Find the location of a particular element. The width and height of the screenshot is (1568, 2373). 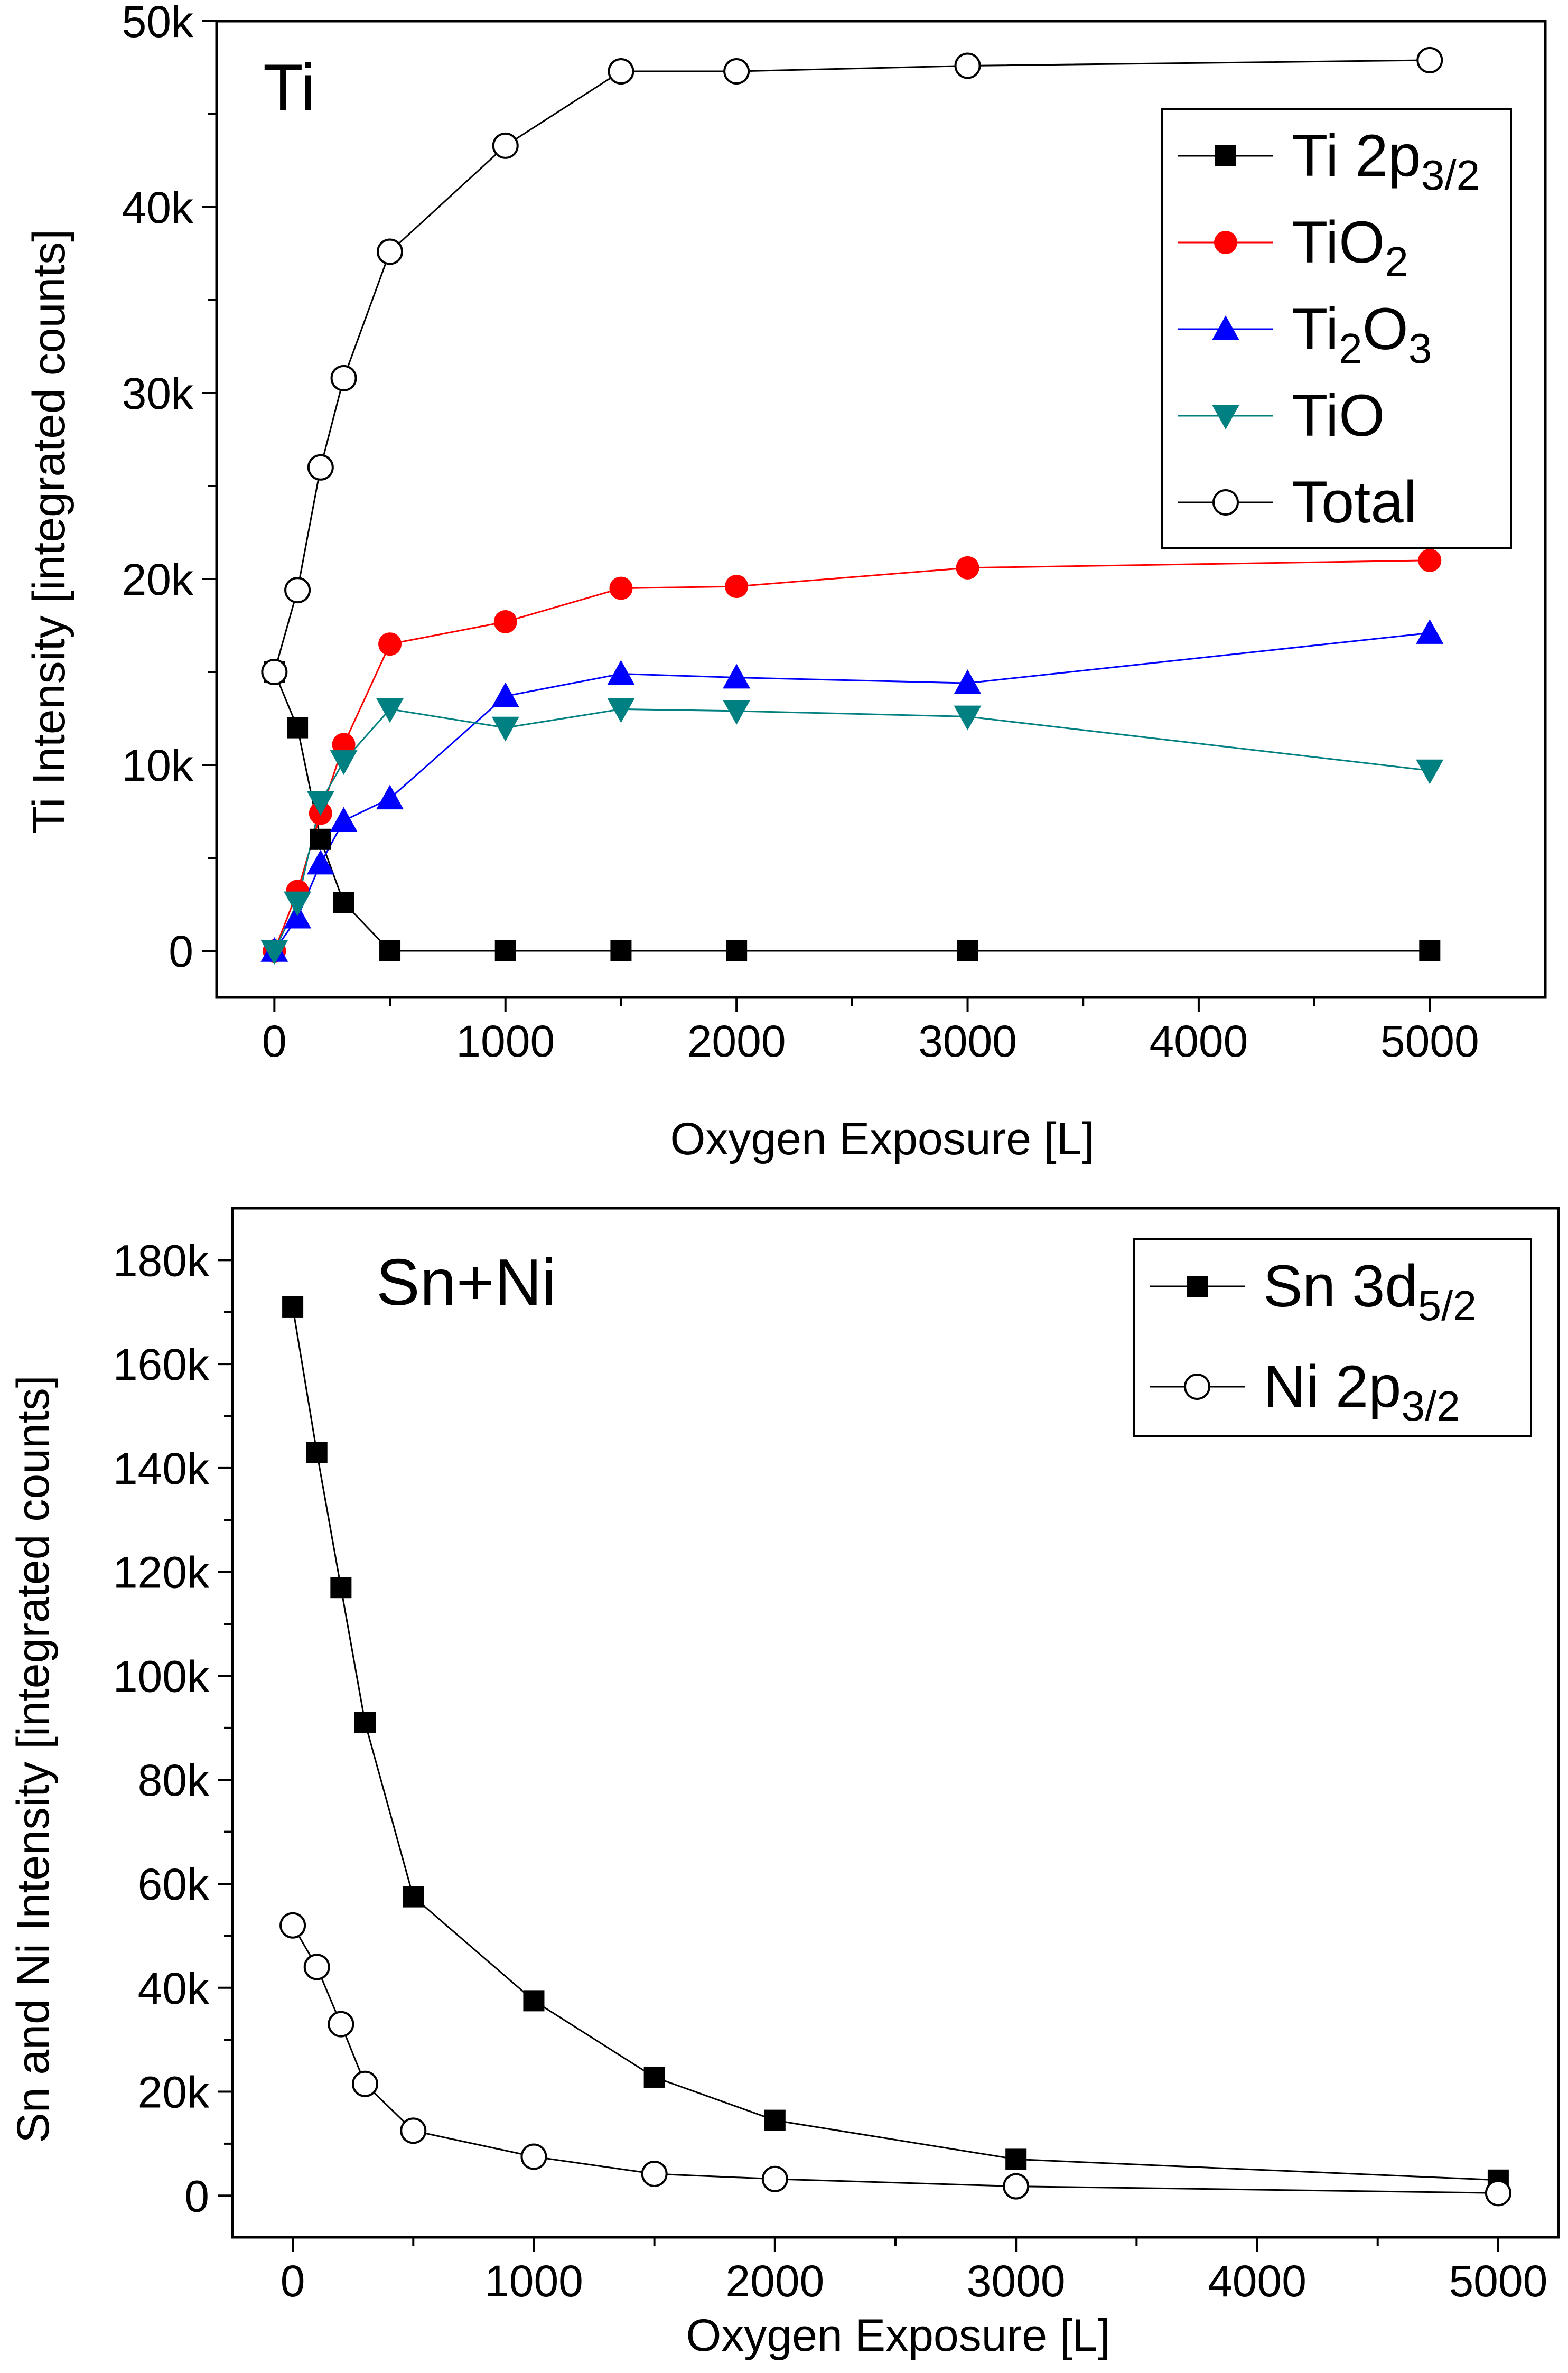

snni-x-tick-label-5: 5000 is located at coordinates (1498, 2281).